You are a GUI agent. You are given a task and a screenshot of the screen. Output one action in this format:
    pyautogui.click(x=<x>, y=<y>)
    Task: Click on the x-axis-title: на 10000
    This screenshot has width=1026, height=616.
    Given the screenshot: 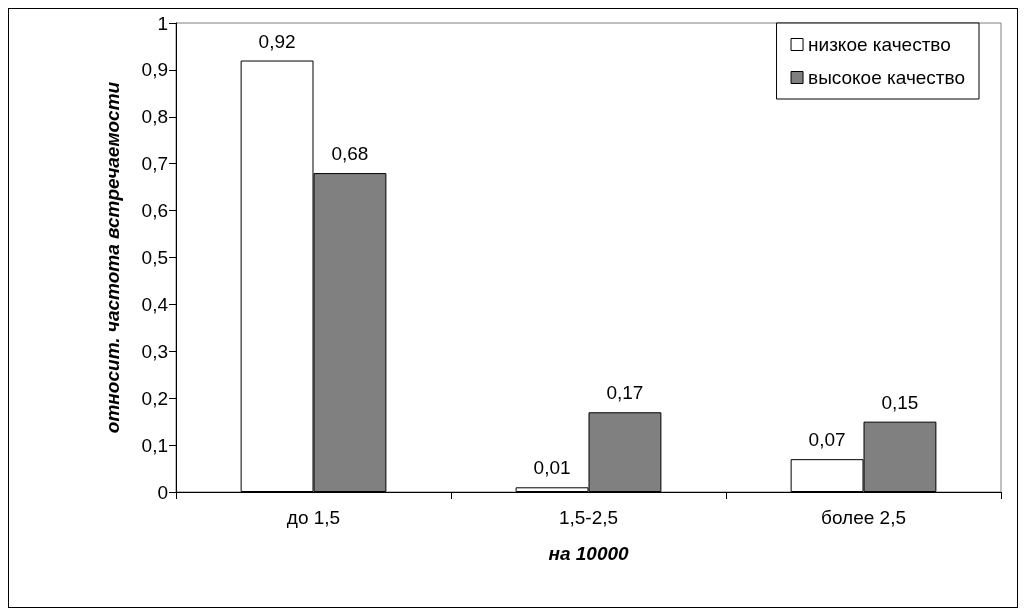 What is the action you would take?
    pyautogui.click(x=589, y=553)
    